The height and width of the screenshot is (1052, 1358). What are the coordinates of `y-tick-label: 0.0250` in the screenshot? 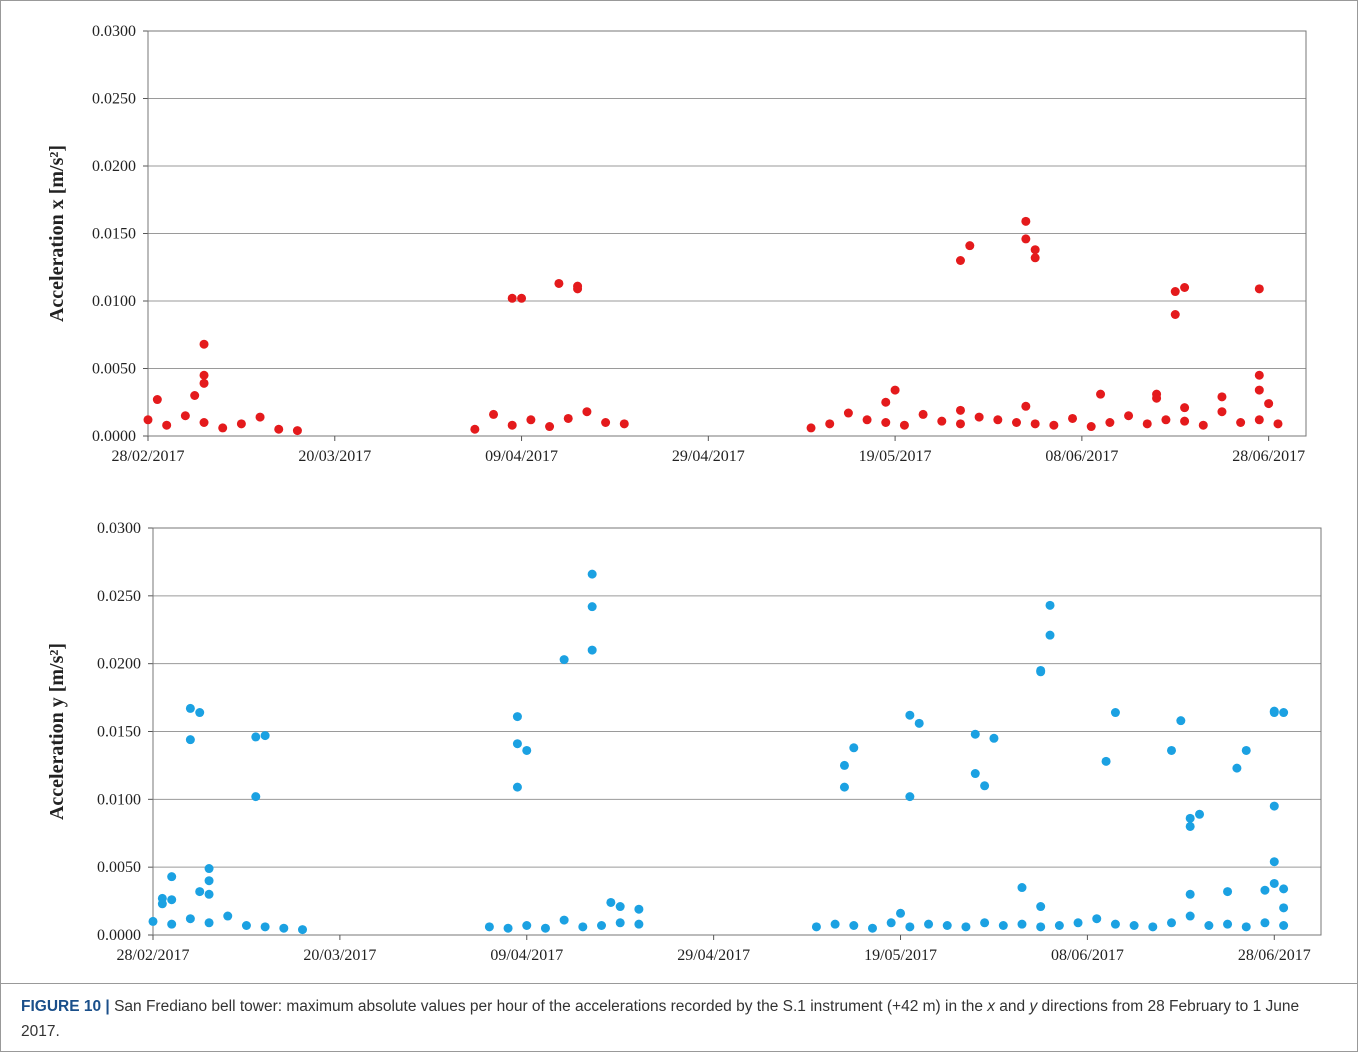 It's located at (119, 596).